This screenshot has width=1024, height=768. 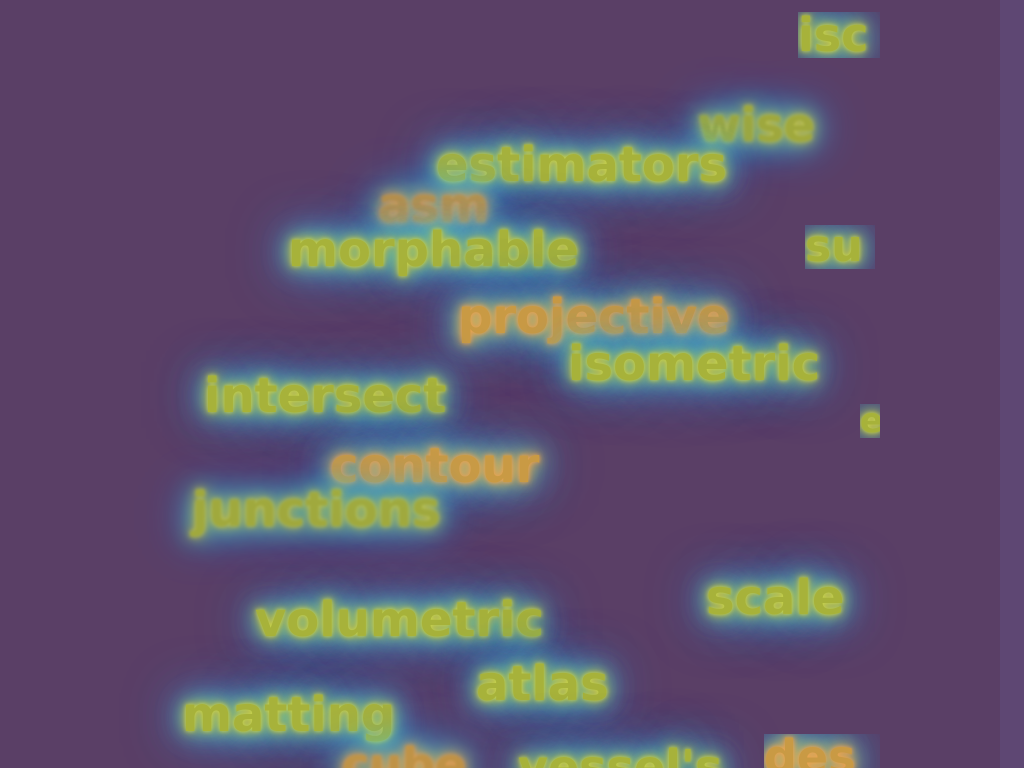 I want to click on word-volumetric: volumetric, so click(x=399, y=620).